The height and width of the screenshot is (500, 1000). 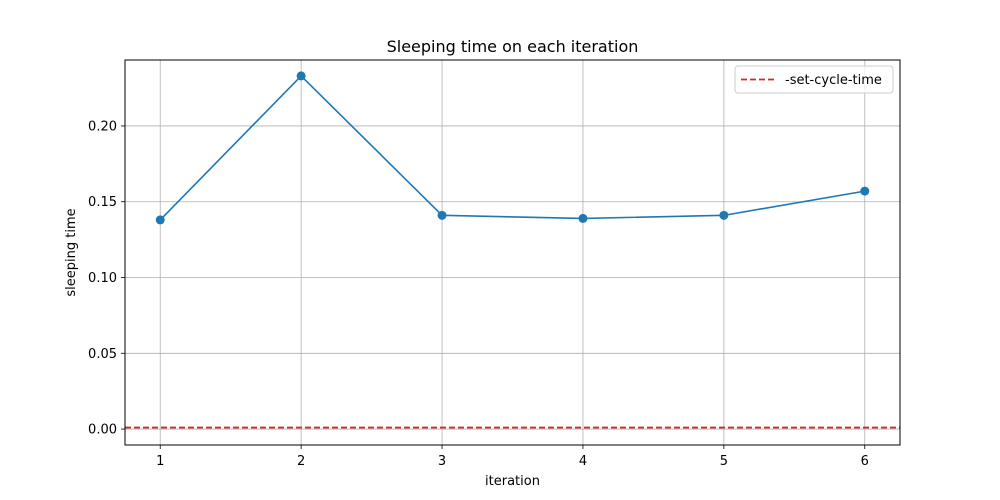 I want to click on y-tick-label: 0.20, so click(x=102, y=126).